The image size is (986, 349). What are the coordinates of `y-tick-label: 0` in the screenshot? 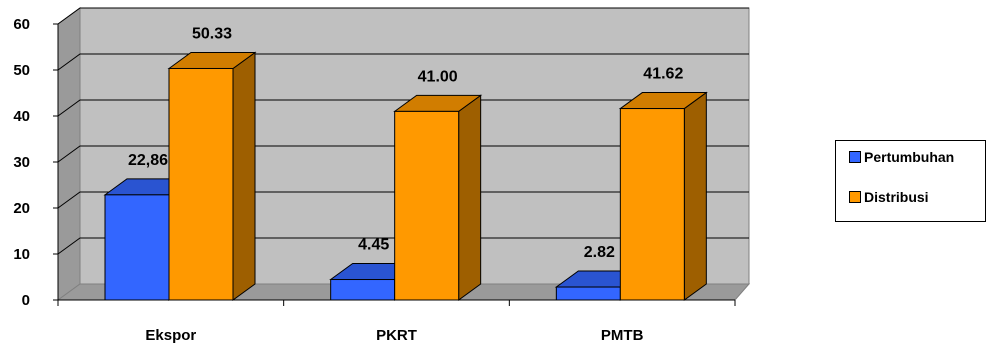 It's located at (26, 300).